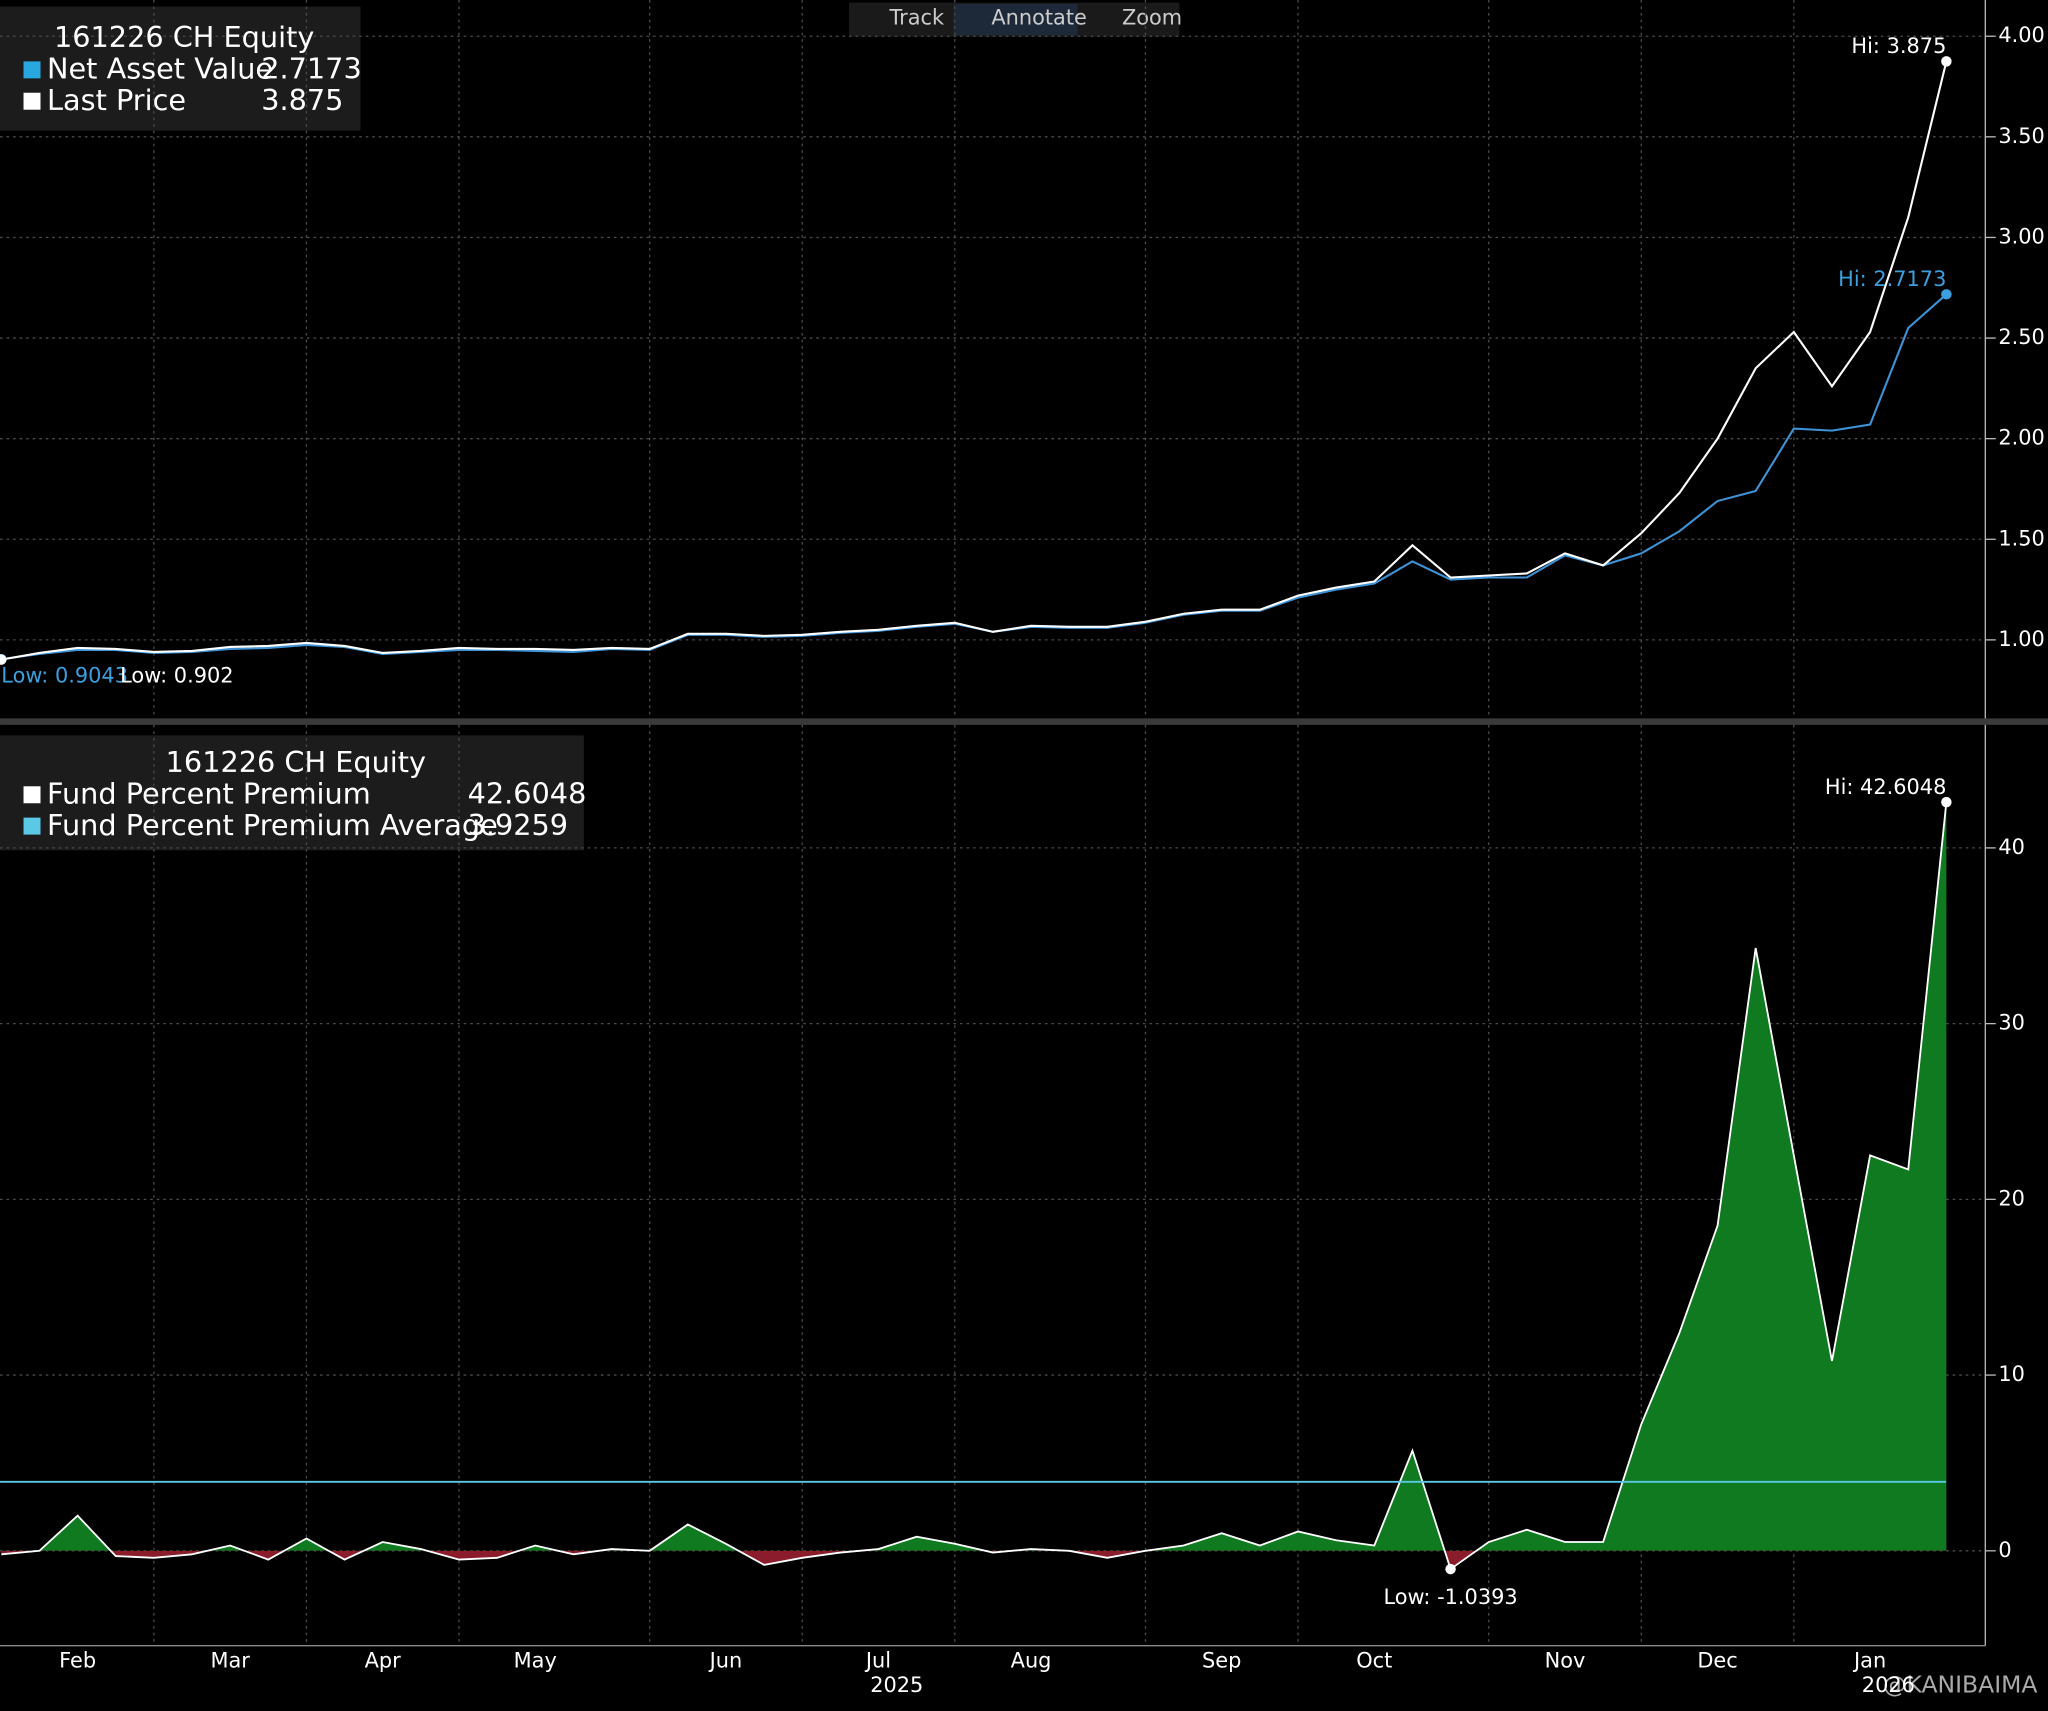 Image resolution: width=2048 pixels, height=1711 pixels. What do you see at coordinates (2021, 236) in the screenshot?
I see `y-tick-label: 3.00` at bounding box center [2021, 236].